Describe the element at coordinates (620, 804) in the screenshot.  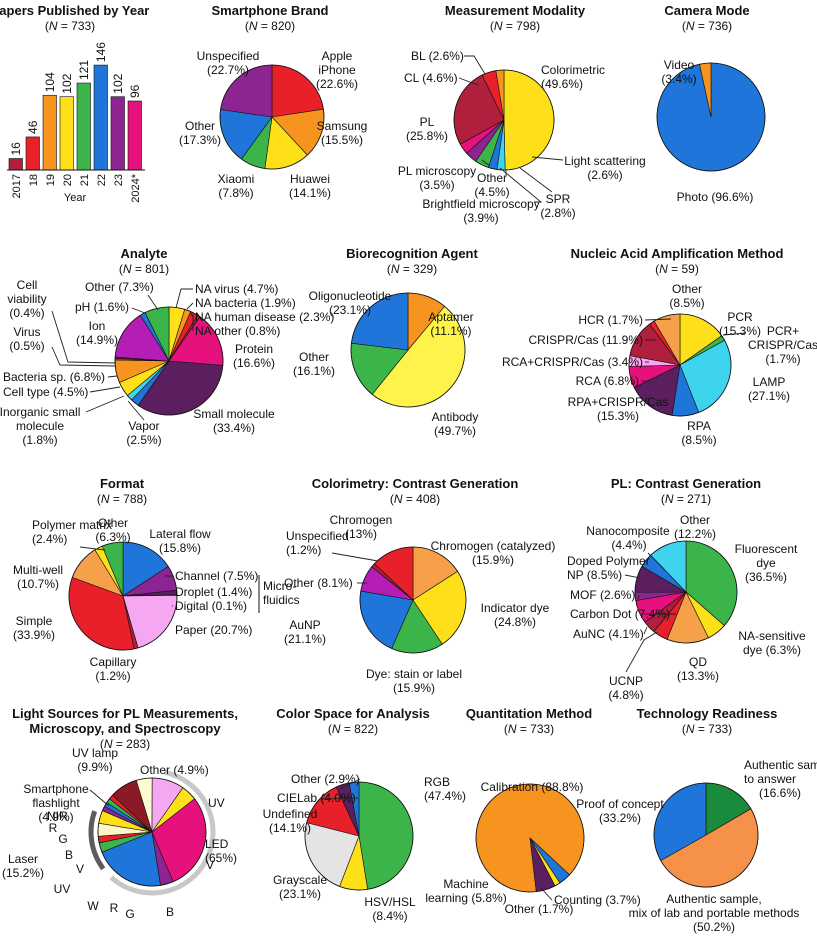
I see `slice-label: Proof of concept` at that location.